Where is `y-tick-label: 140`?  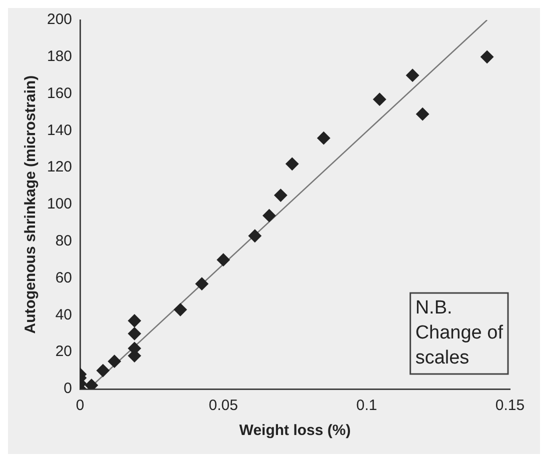
y-tick-label: 140 is located at coordinates (59, 130).